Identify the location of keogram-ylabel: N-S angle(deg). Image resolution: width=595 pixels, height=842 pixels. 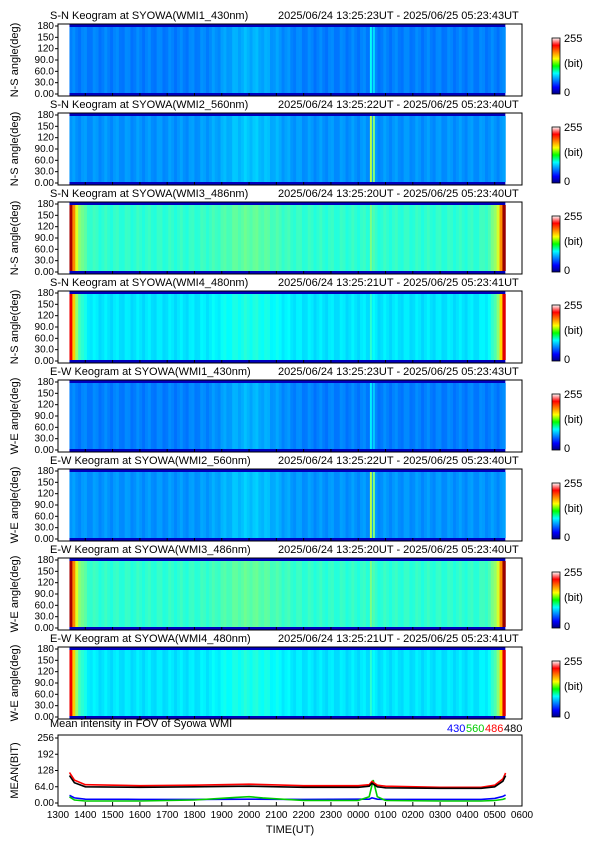
(15, 238).